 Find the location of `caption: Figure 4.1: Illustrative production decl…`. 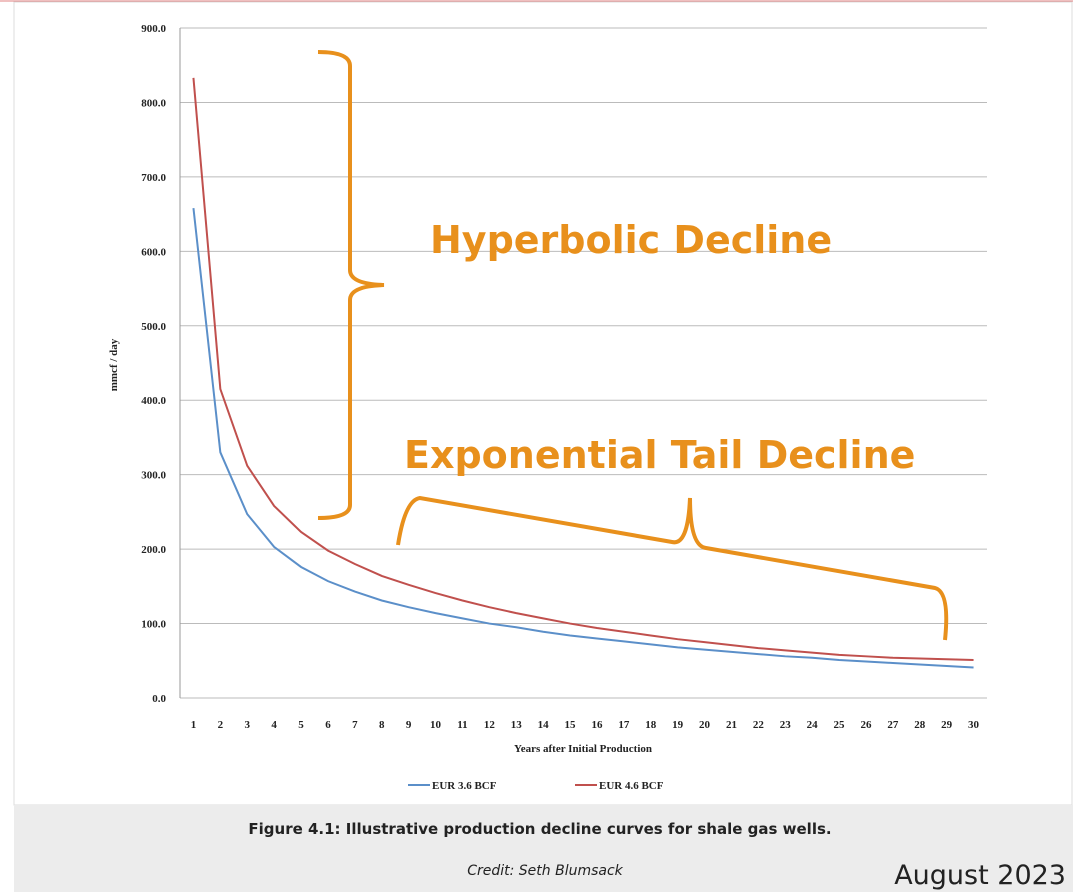

caption: Figure 4.1: Illustrative production decl… is located at coordinates (539, 829).